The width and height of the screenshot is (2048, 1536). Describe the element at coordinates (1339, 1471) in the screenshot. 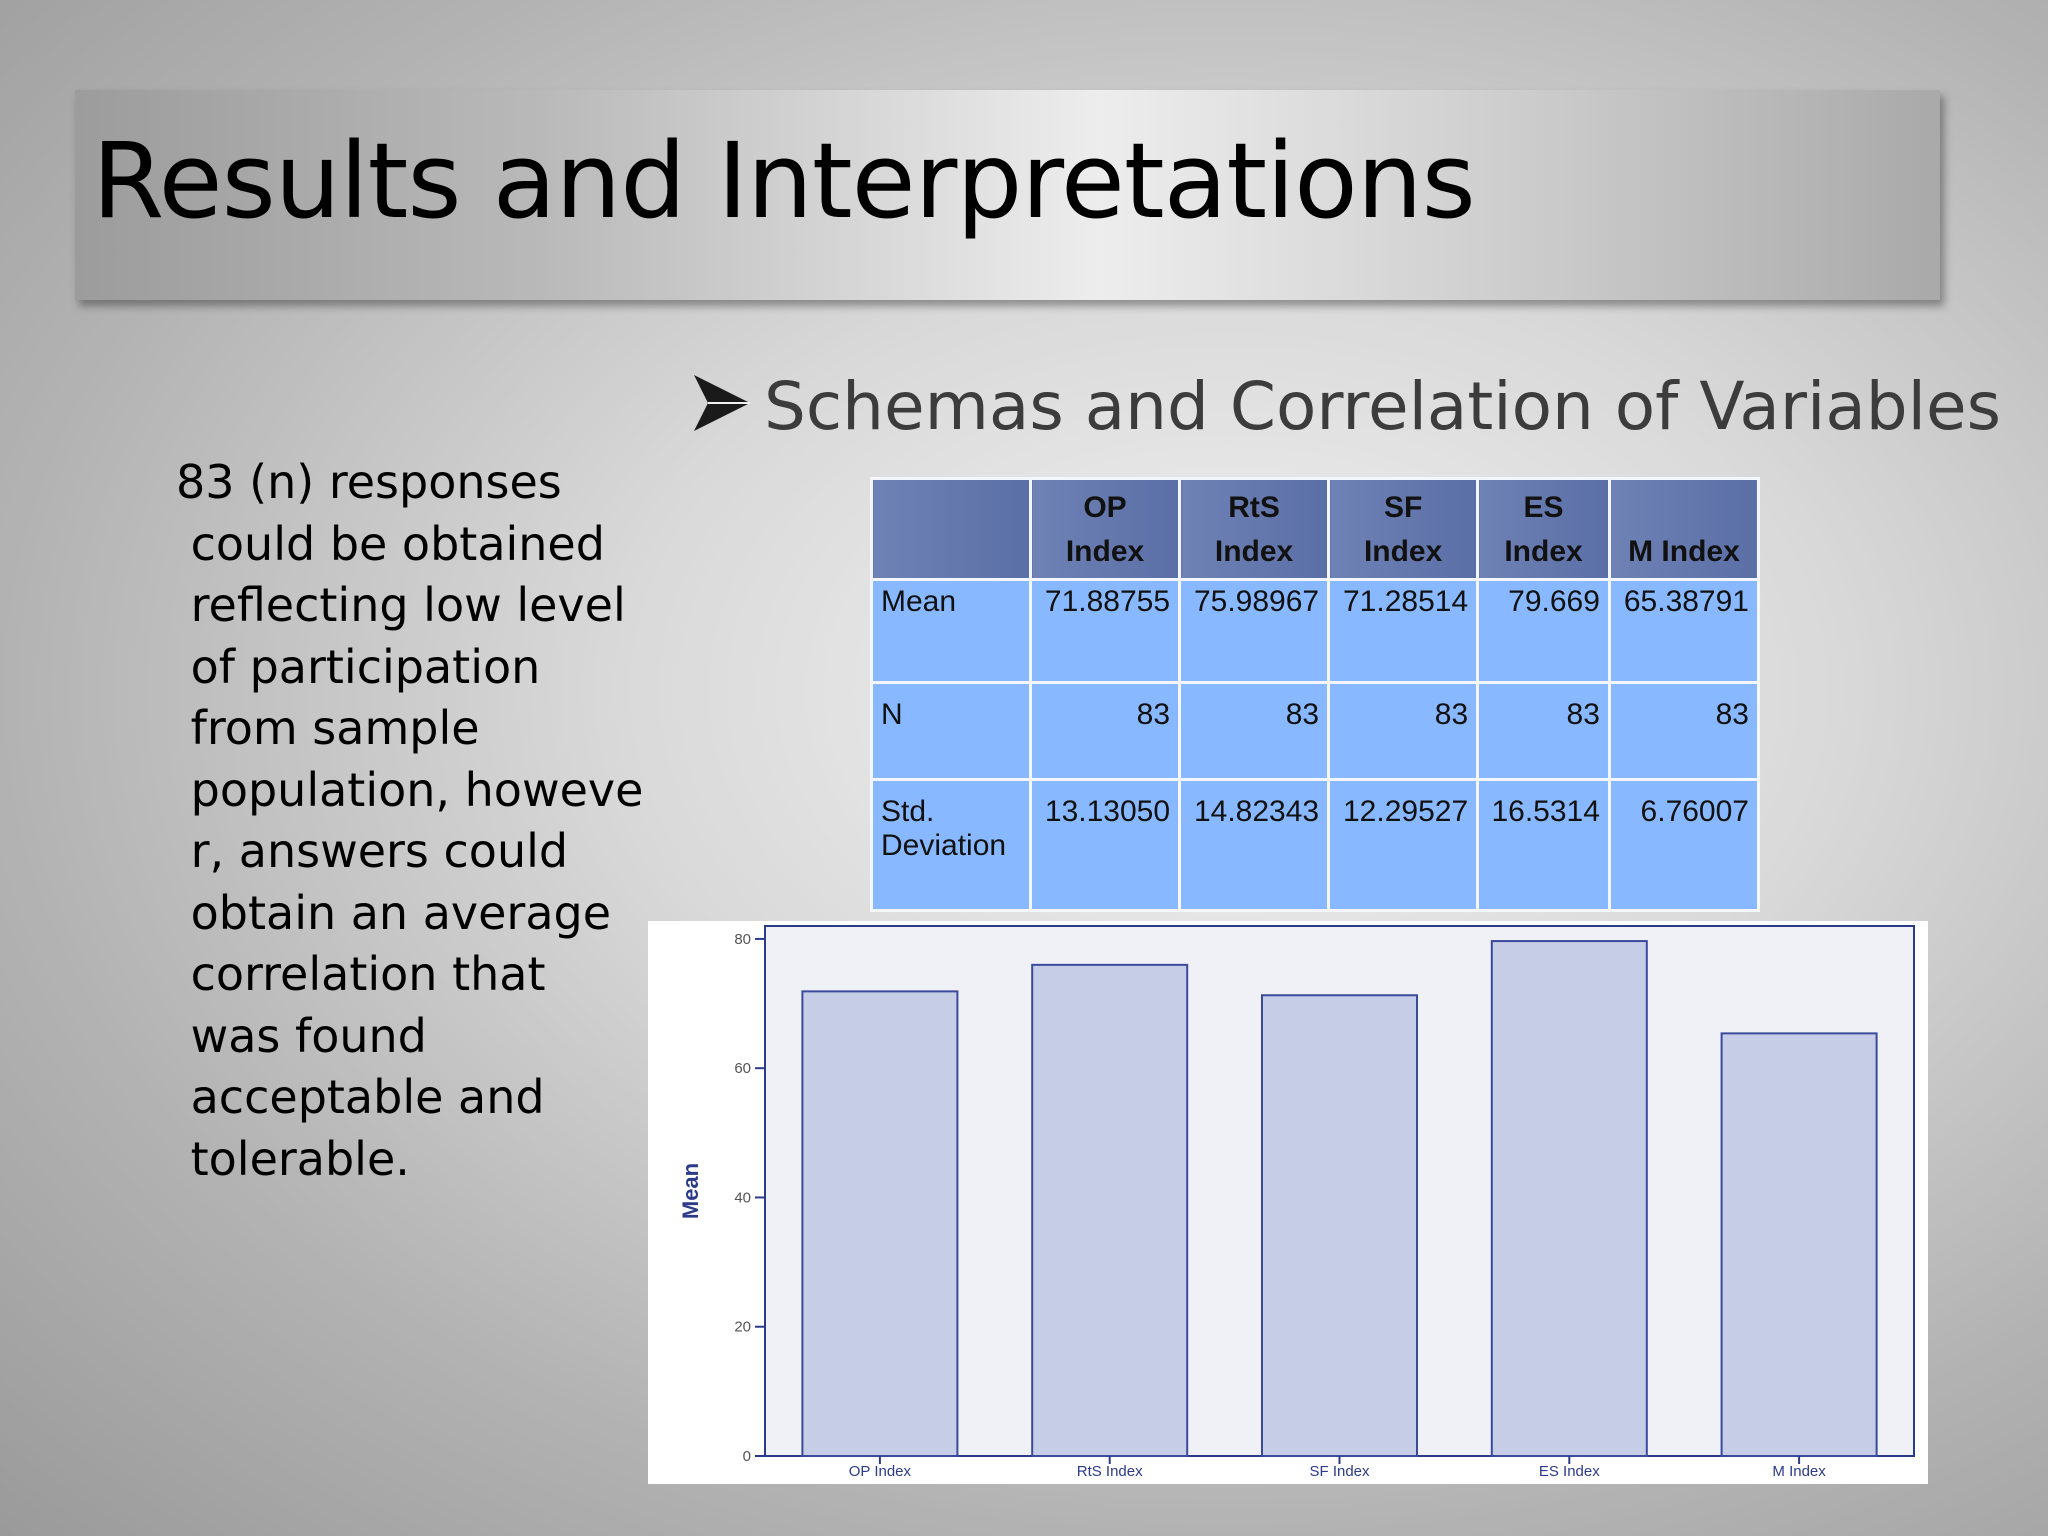

I see `x-tick-label: SF Index` at that location.